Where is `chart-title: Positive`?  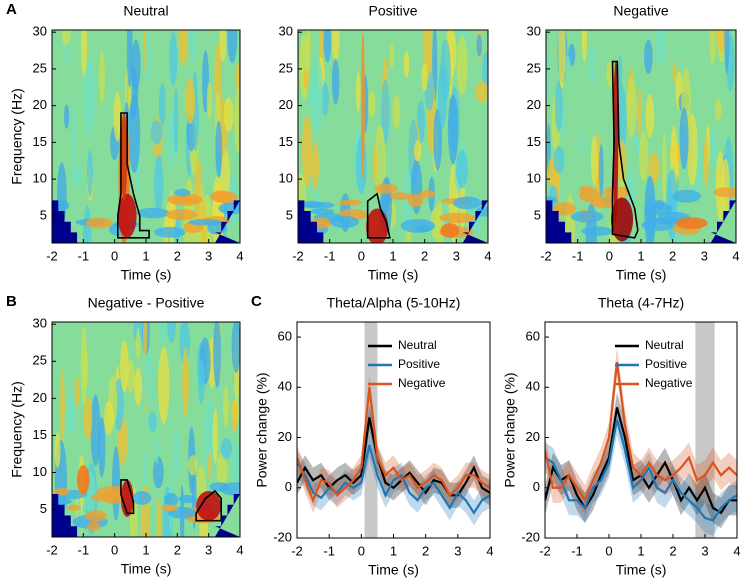 chart-title: Positive is located at coordinates (392, 11).